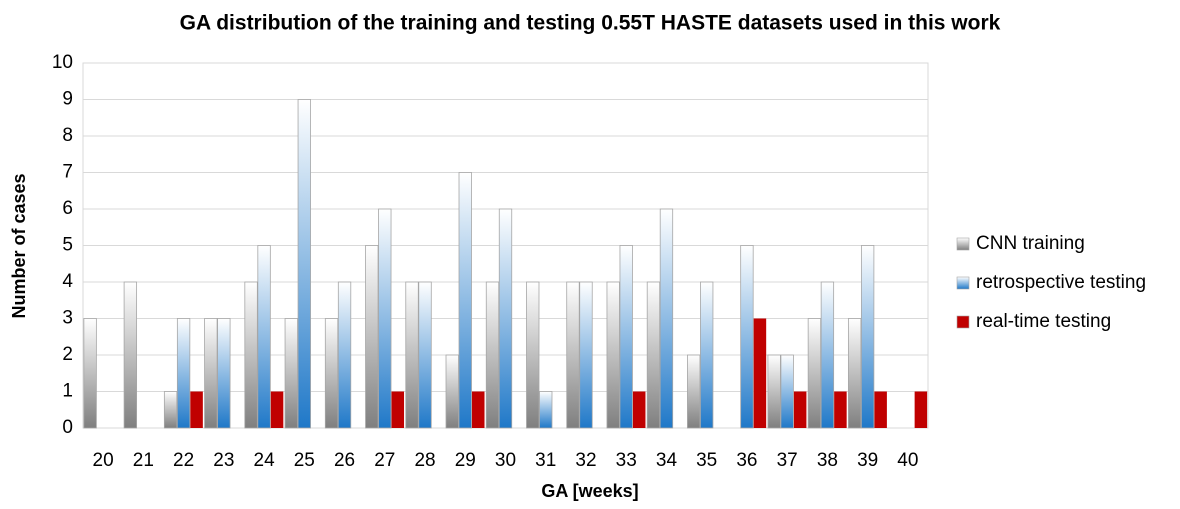 Image resolution: width=1180 pixels, height=509 pixels. What do you see at coordinates (67, 354) in the screenshot?
I see `y-tick-label: 2` at bounding box center [67, 354].